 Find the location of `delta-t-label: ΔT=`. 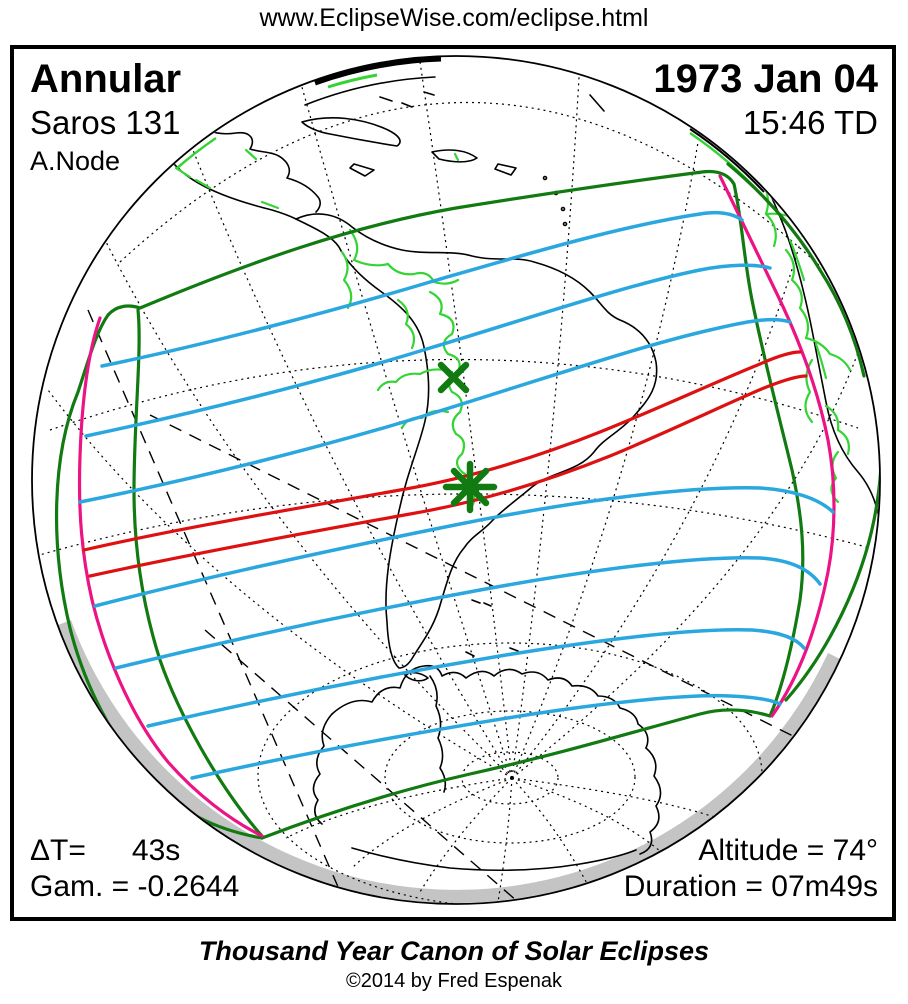

delta-t-label: ΔT= is located at coordinates (58, 850).